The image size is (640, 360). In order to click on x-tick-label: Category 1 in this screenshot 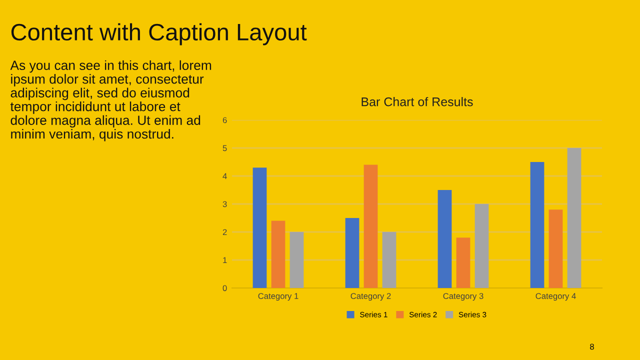, I will do `click(278, 297)`.